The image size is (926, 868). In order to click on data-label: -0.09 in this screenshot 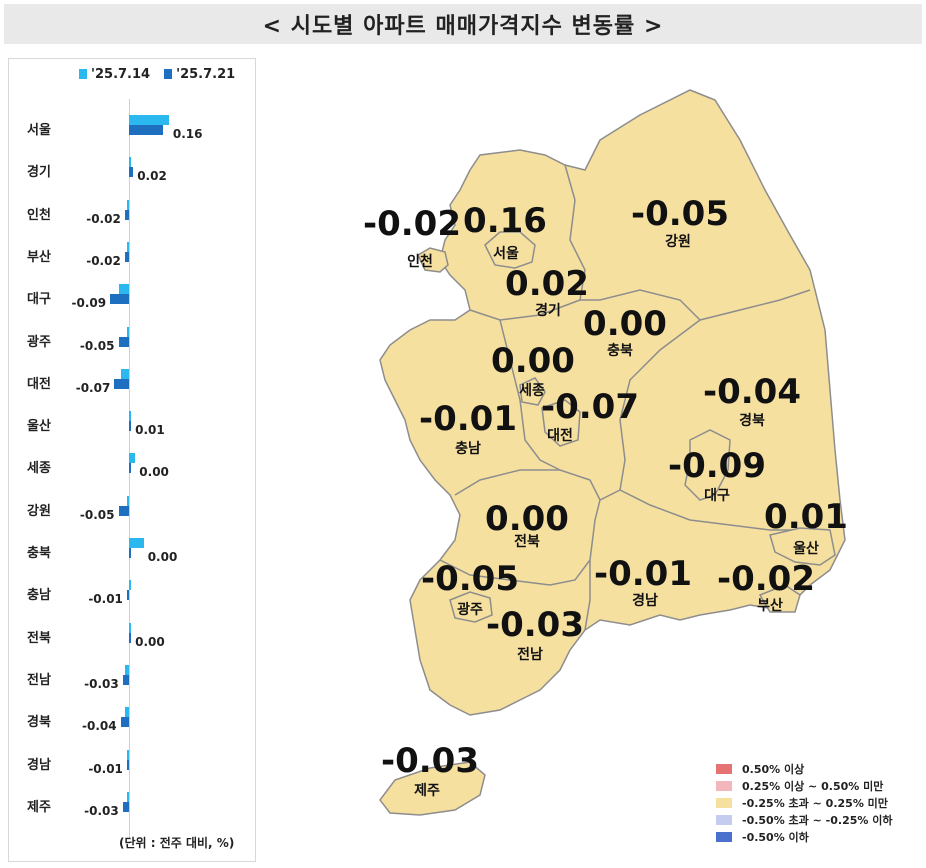, I will do `click(89, 303)`.